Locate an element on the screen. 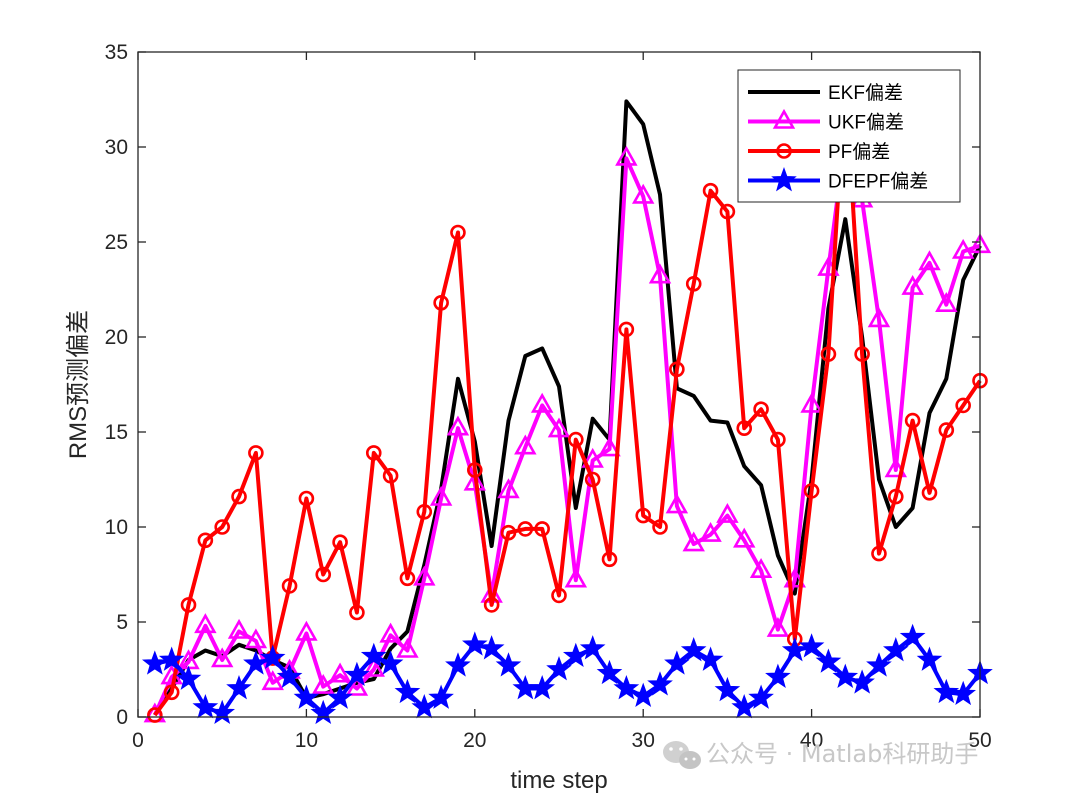 The width and height of the screenshot is (1080, 798). x-tick-label: 50 is located at coordinates (979, 740).